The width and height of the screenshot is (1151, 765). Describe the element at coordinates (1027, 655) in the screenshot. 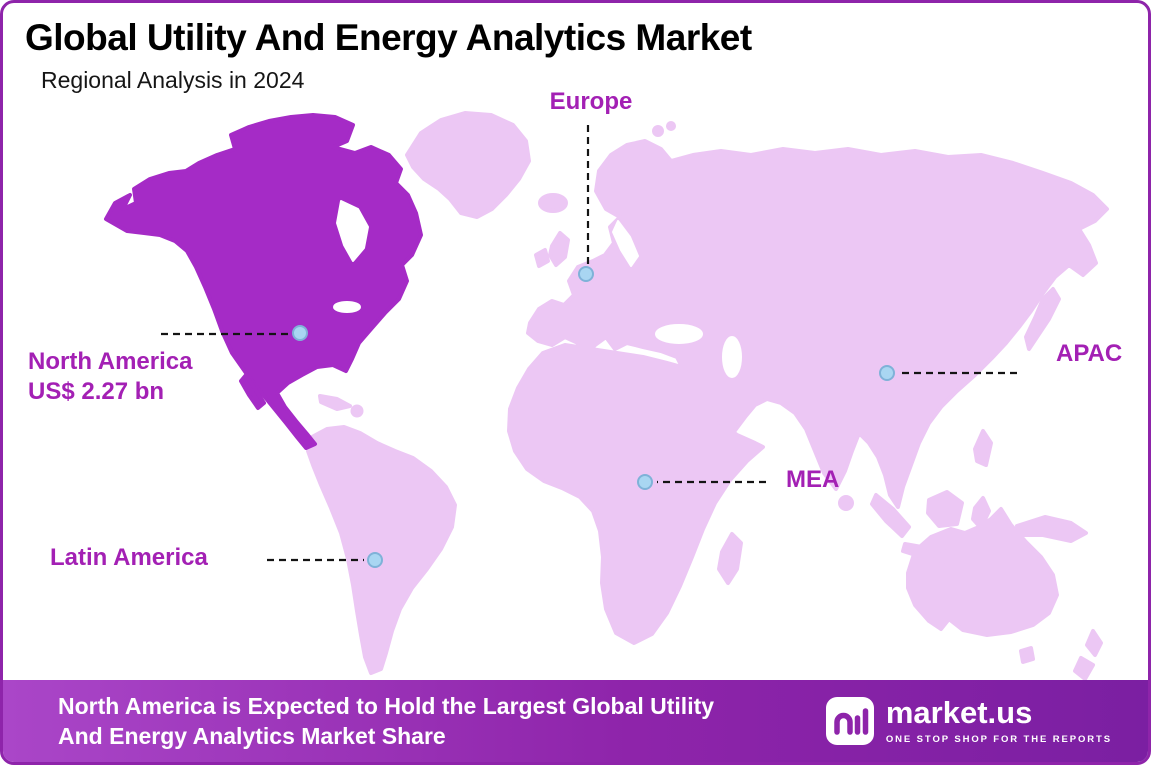

I see `island-tasmania` at that location.